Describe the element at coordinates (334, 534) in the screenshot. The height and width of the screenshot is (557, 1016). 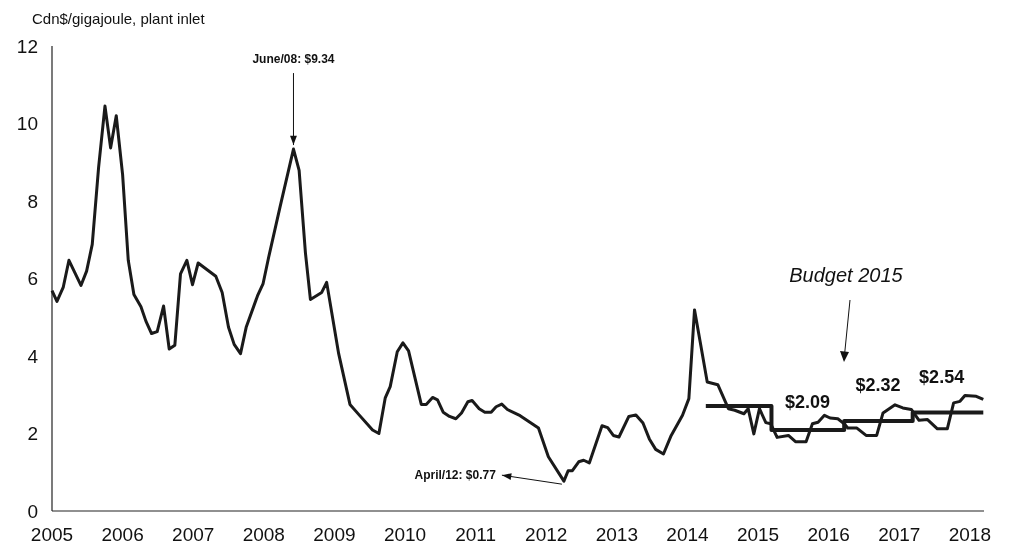
I see `x-tick-label: 2009` at that location.